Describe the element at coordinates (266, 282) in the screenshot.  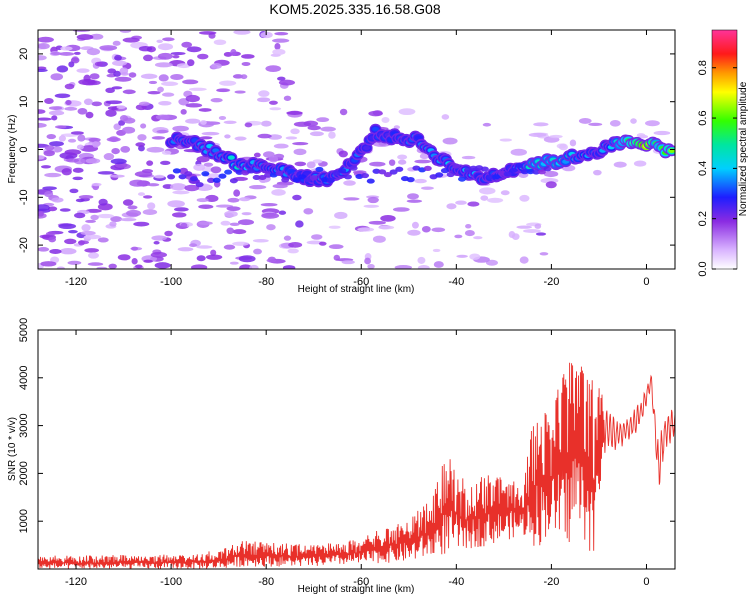
I see `x-tick-label: -80` at that location.